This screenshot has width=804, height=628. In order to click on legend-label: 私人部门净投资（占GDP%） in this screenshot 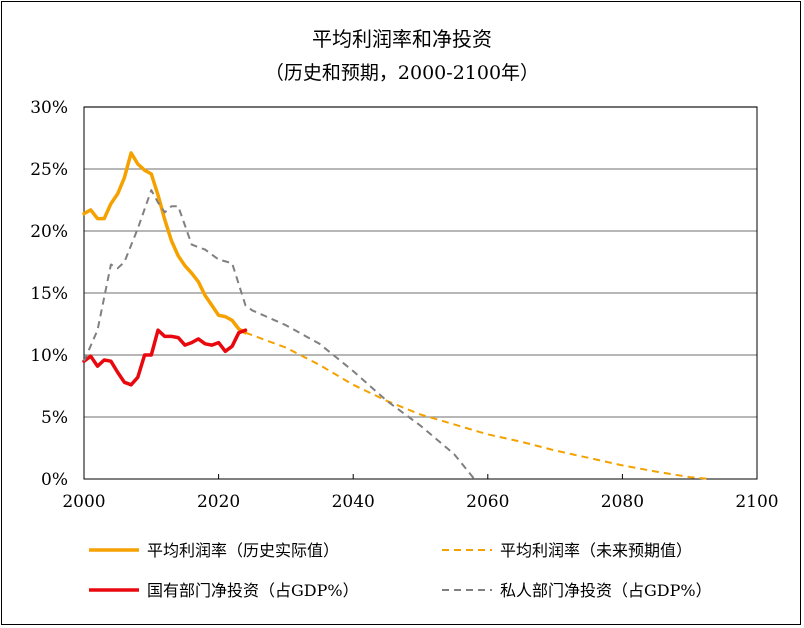, I will do `click(606, 590)`.